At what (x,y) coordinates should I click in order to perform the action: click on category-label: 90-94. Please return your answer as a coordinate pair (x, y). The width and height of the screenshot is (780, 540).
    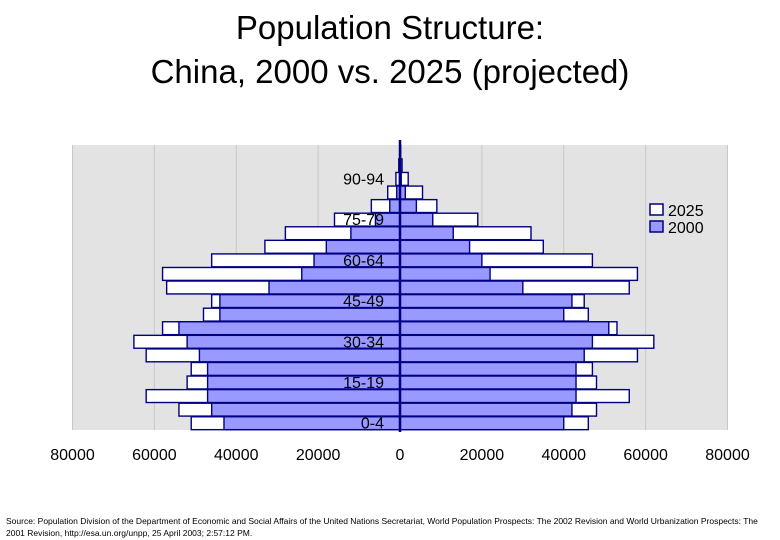
    Looking at the image, I should click on (363, 179).